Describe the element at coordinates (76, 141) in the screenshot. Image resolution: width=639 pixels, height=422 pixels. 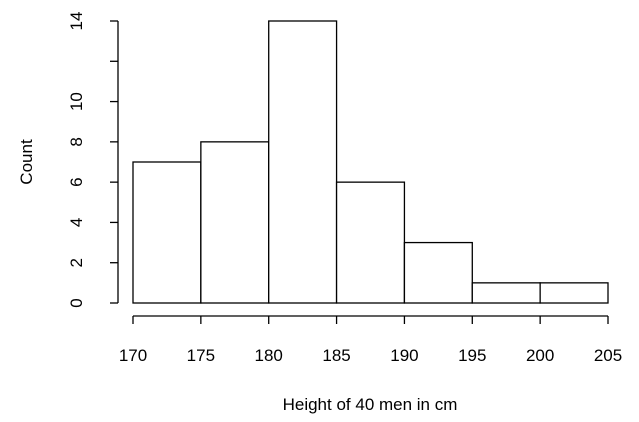
I see `y-tick-label: 8` at that location.